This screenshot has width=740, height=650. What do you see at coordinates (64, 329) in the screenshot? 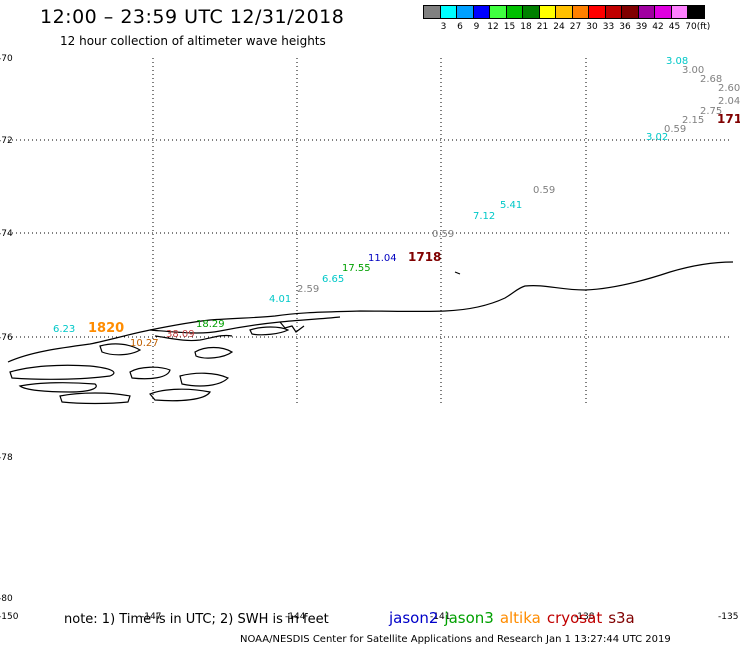
I see `wave-height-label: 6.23` at bounding box center [64, 329].